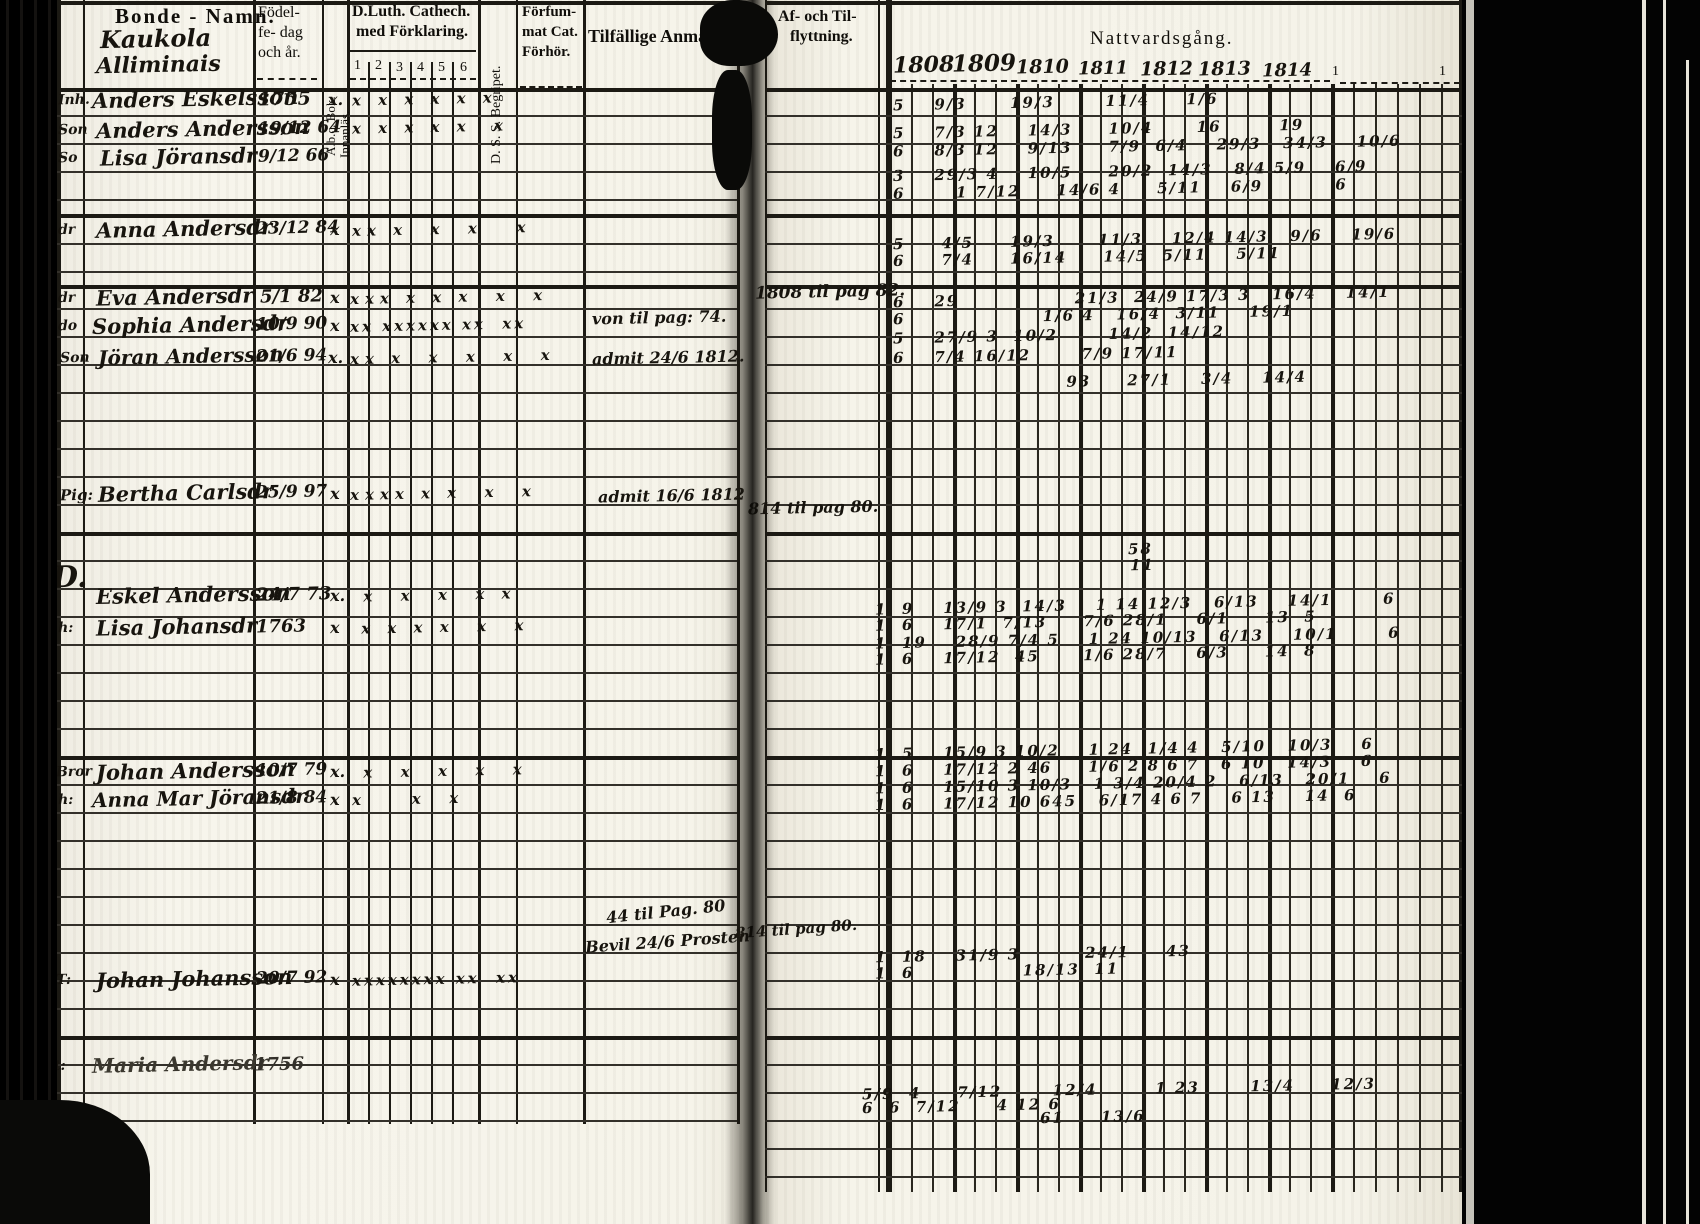 The image size is (1700, 1224). Describe the element at coordinates (291, 978) in the screenshot. I see `row-birth: 20/7 92` at that location.